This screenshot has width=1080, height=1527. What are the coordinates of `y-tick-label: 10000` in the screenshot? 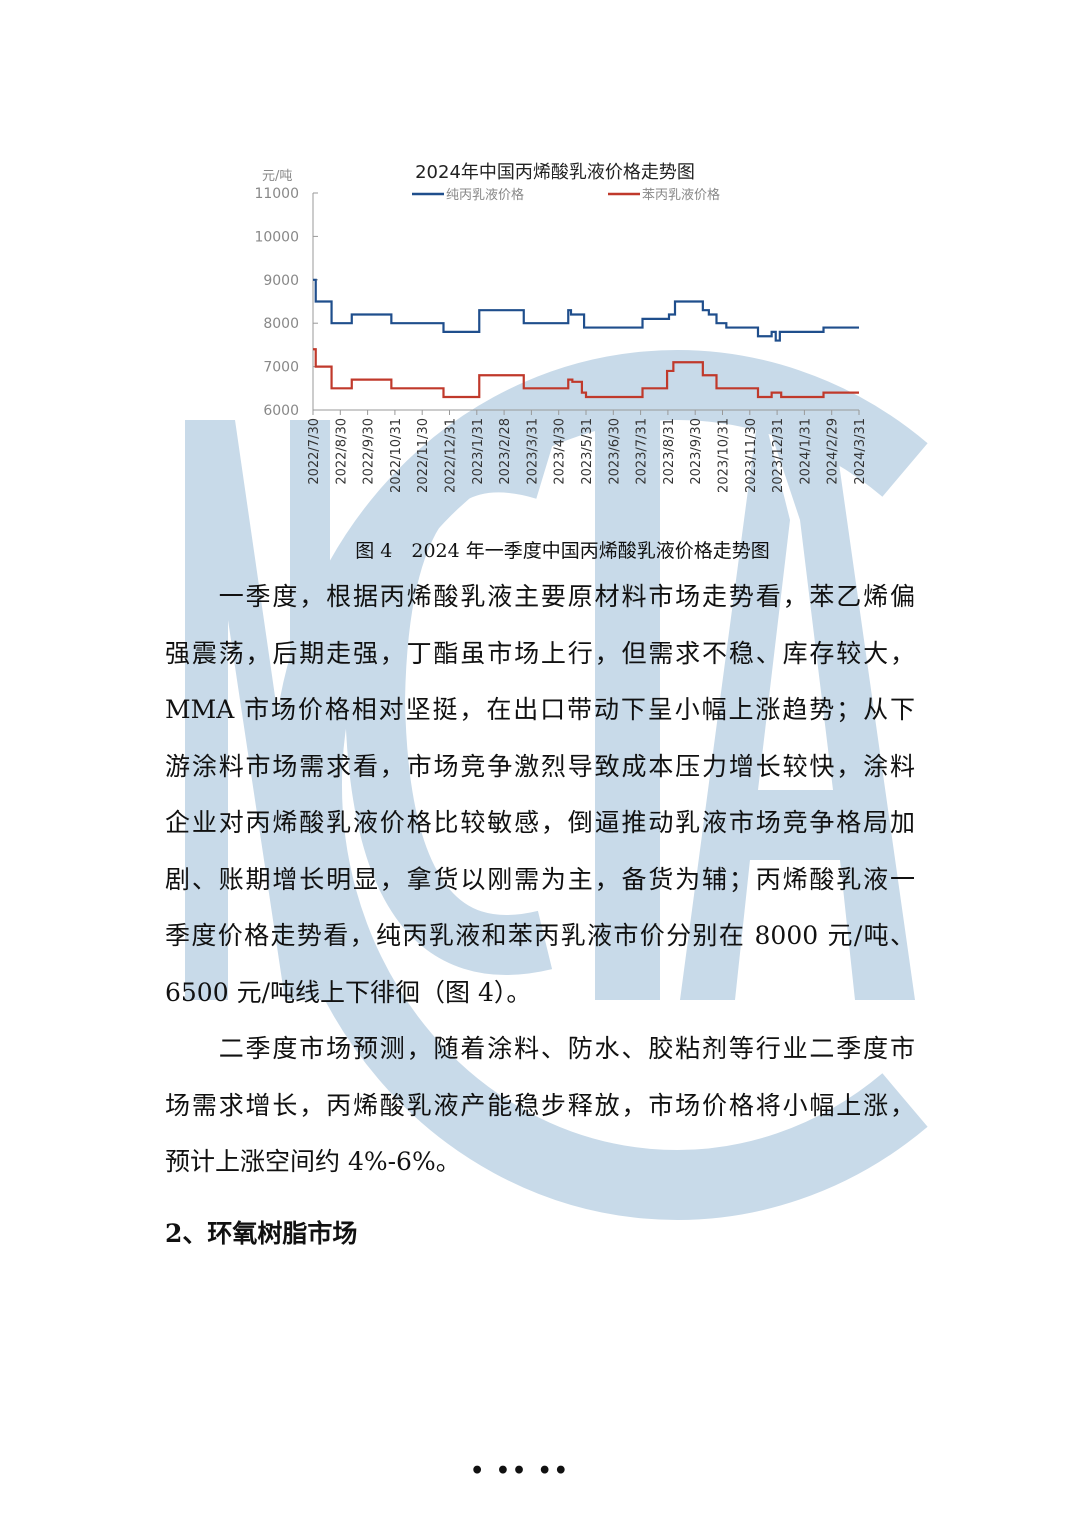 It's located at (276, 237).